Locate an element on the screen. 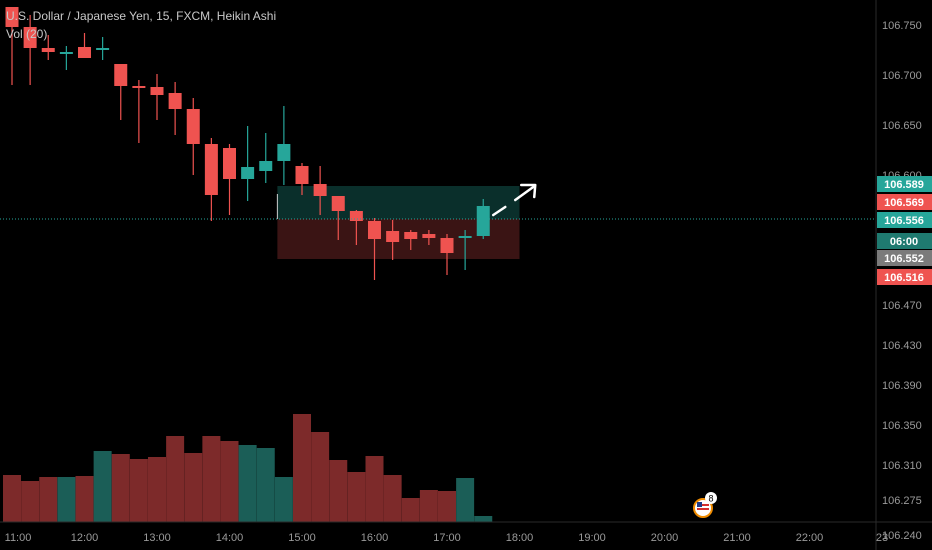 The width and height of the screenshot is (932, 550). annotations is located at coordinates (406, 201).